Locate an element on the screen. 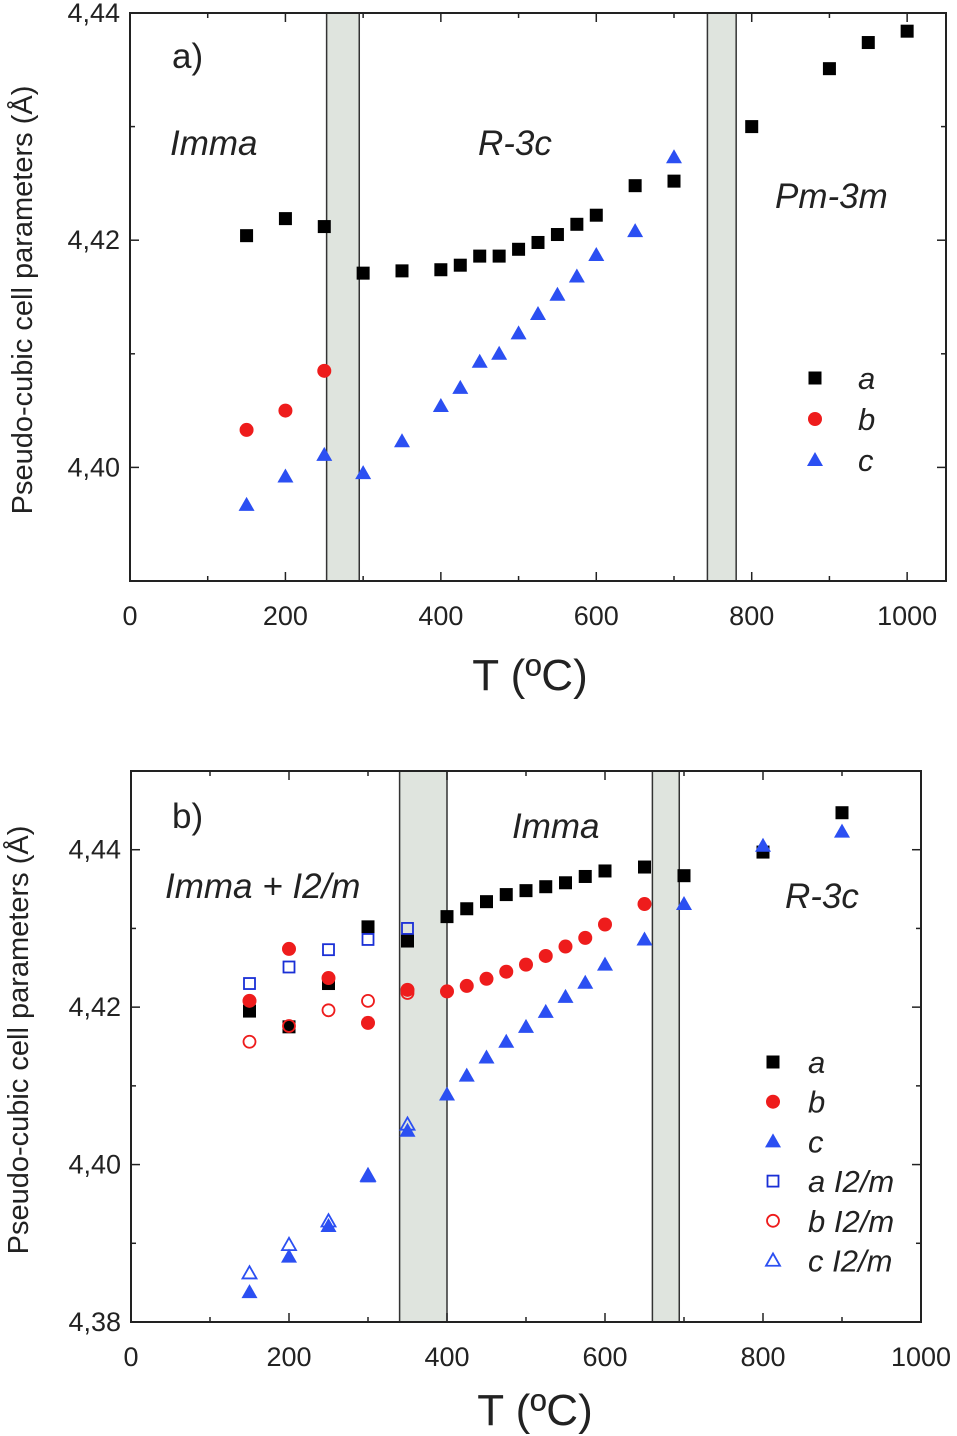  panel-label: a) is located at coordinates (187, 56).